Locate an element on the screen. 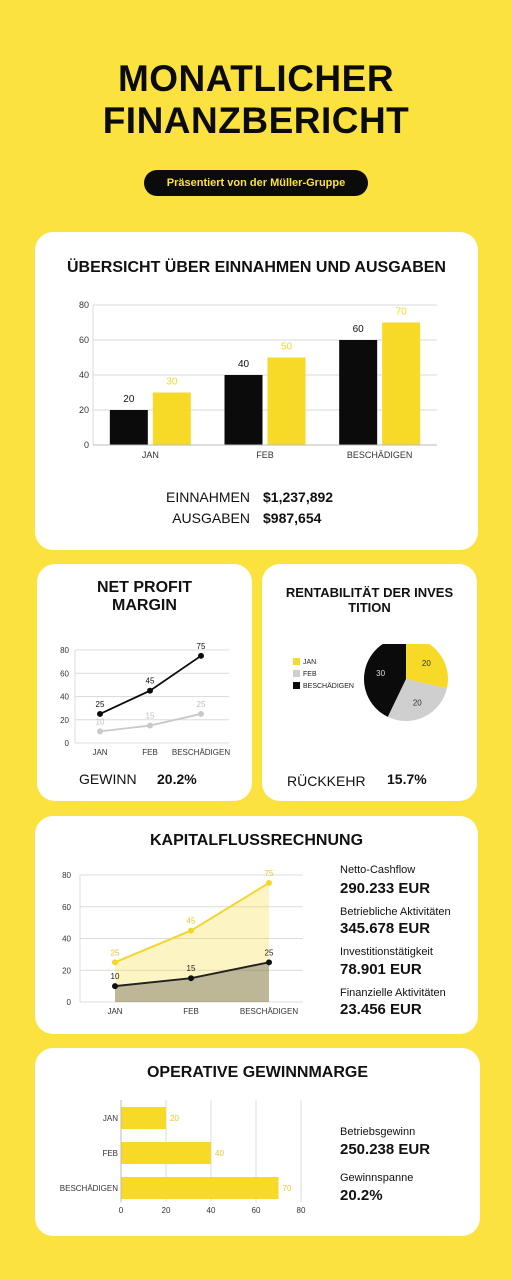  expense-value: $987,654 is located at coordinates (292, 518).